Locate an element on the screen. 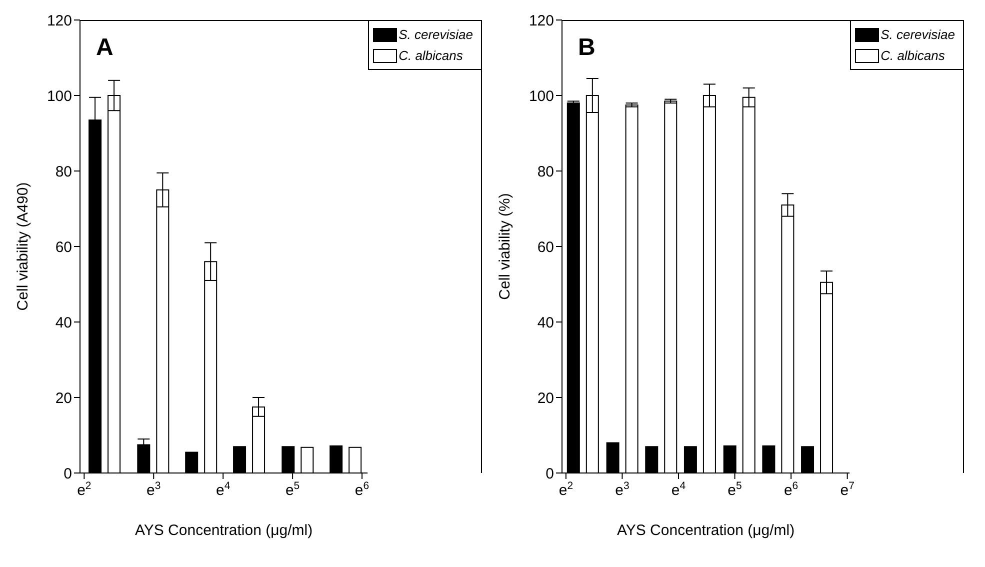  x-tick-label: e$^{7}$ is located at coordinates (847, 489).